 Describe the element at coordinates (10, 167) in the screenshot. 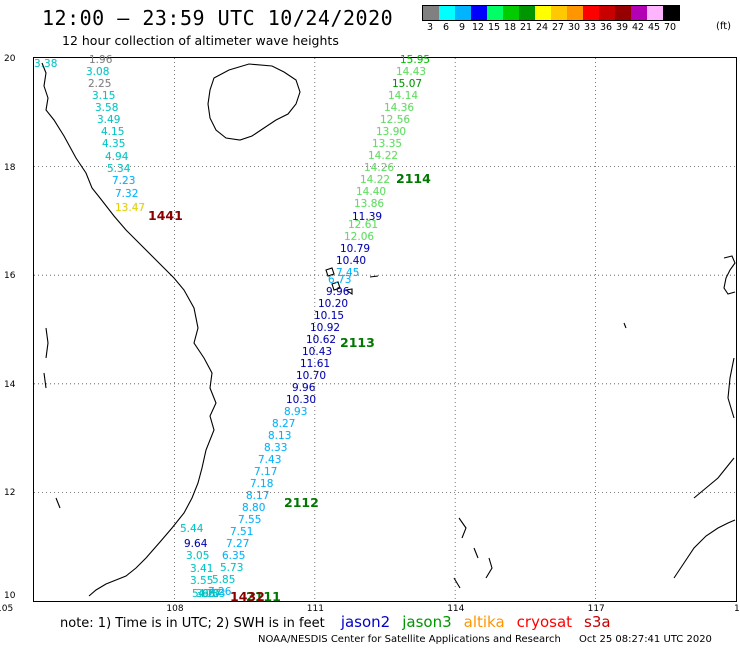

I see `latitude-tick: 18` at that location.